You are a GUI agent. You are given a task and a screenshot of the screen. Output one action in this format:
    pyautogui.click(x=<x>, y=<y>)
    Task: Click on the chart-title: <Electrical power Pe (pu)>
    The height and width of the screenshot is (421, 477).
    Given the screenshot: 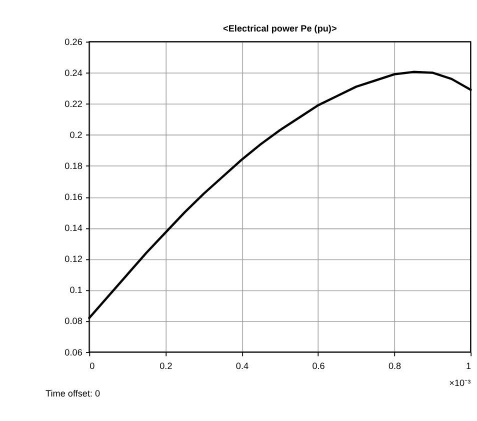 What is the action you would take?
    pyautogui.click(x=280, y=29)
    